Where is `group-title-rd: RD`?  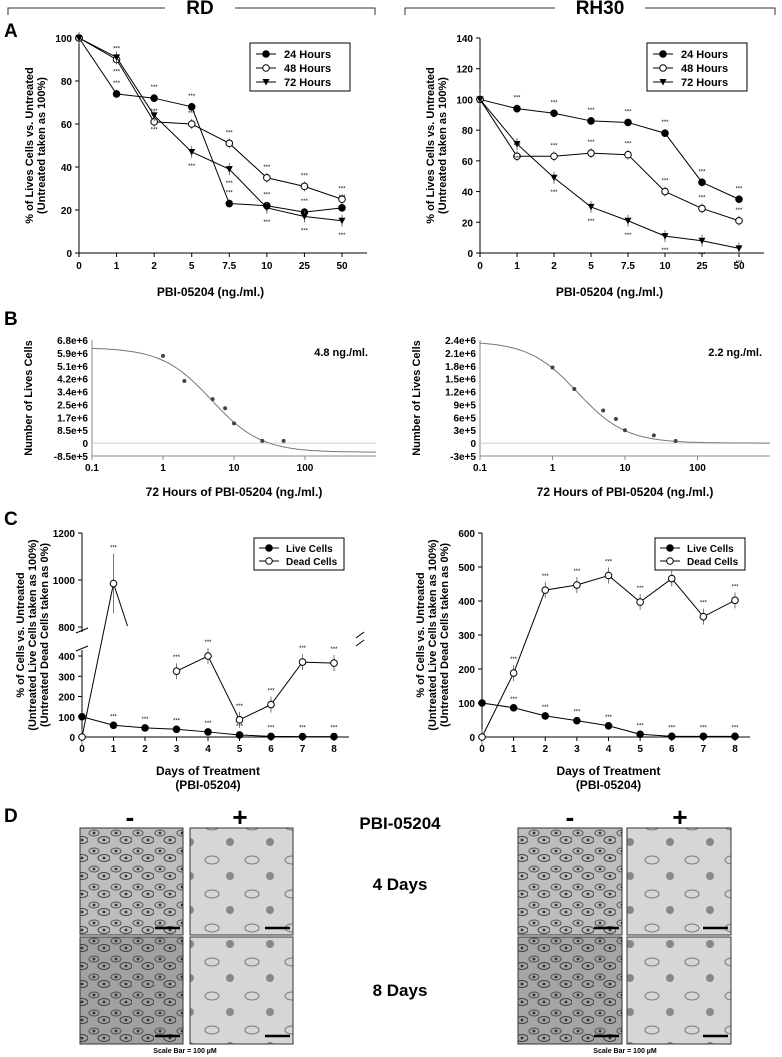 group-title-rd: RD is located at coordinates (199, 9).